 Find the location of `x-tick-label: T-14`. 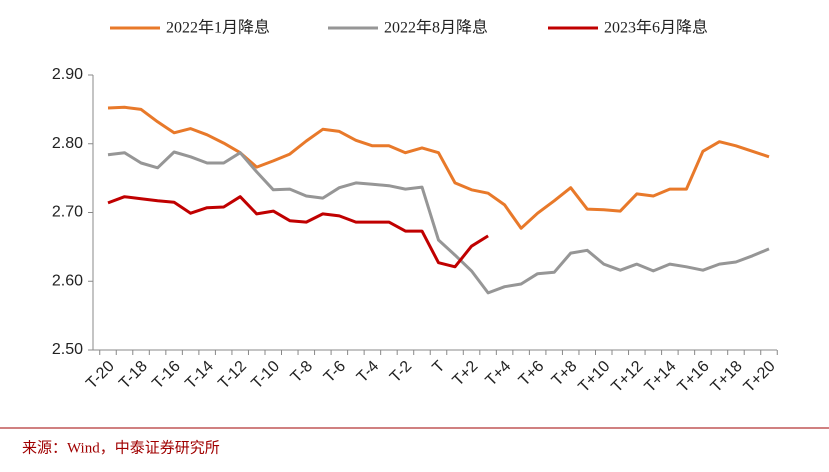

x-tick-label: T-14 is located at coordinates (199, 375).